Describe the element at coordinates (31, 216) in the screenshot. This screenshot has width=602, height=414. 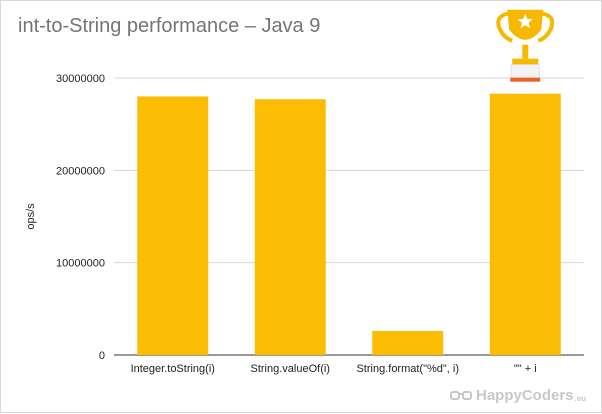
I see `y-axis-label: ops/s` at that location.